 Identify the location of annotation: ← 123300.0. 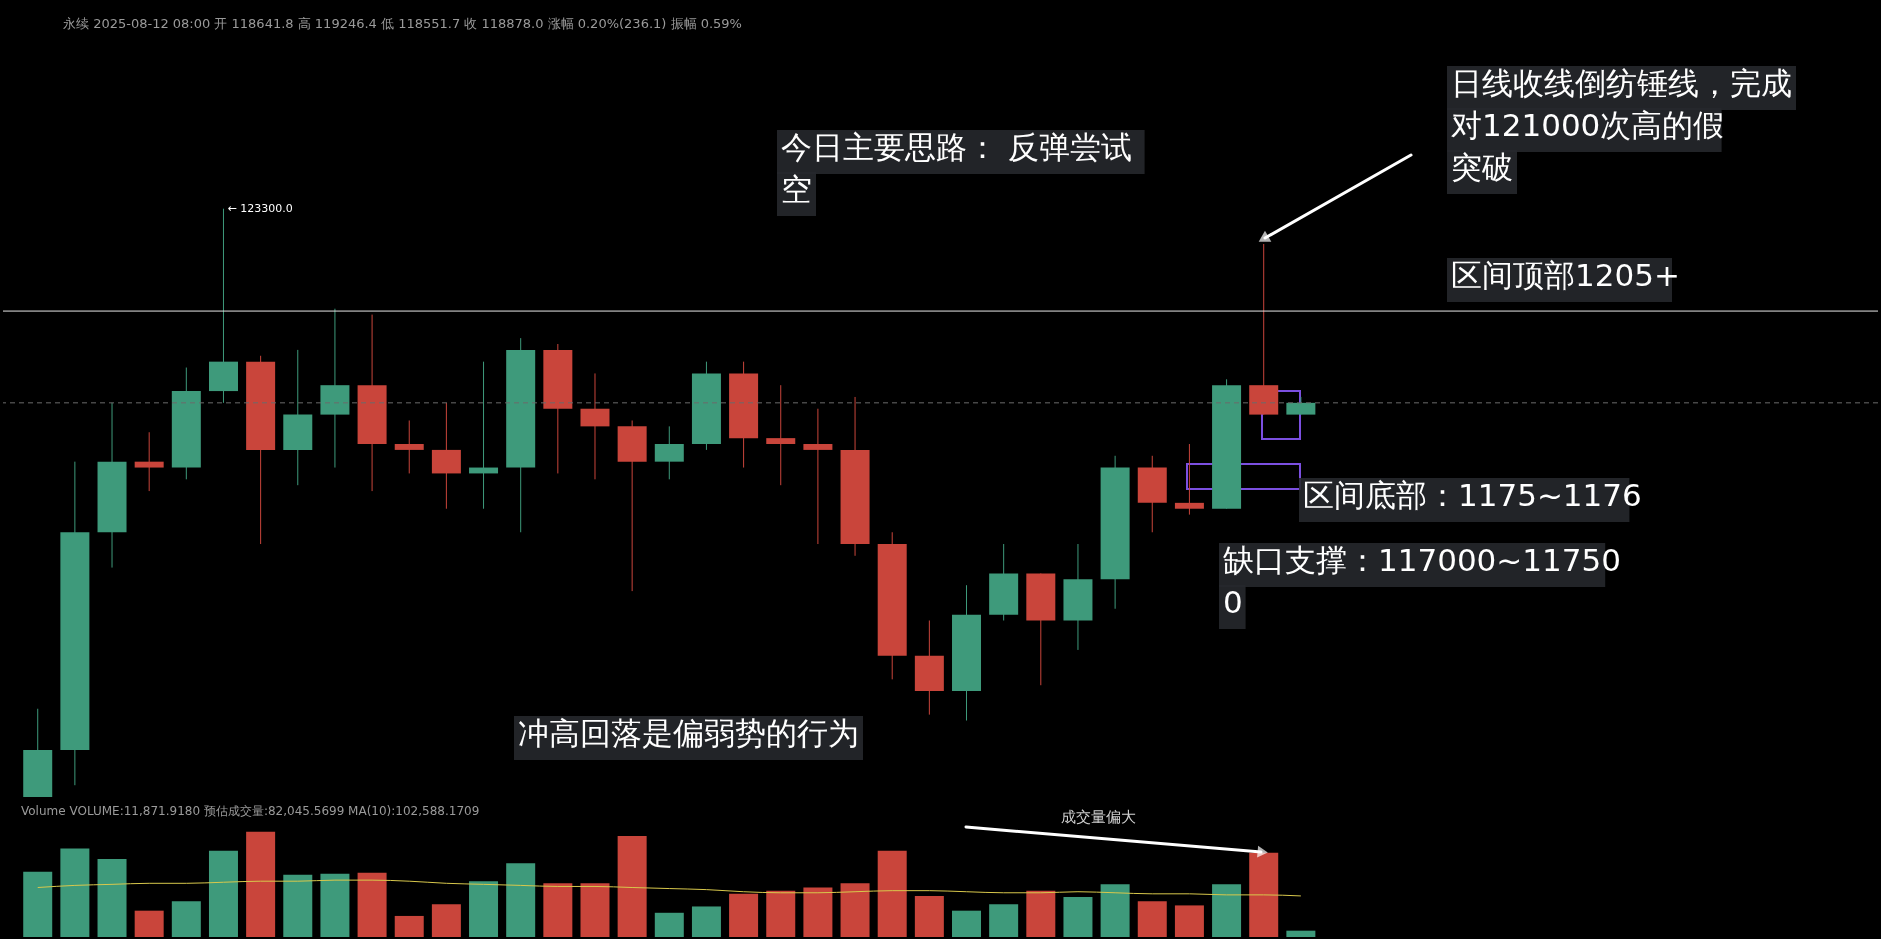
(260, 208).